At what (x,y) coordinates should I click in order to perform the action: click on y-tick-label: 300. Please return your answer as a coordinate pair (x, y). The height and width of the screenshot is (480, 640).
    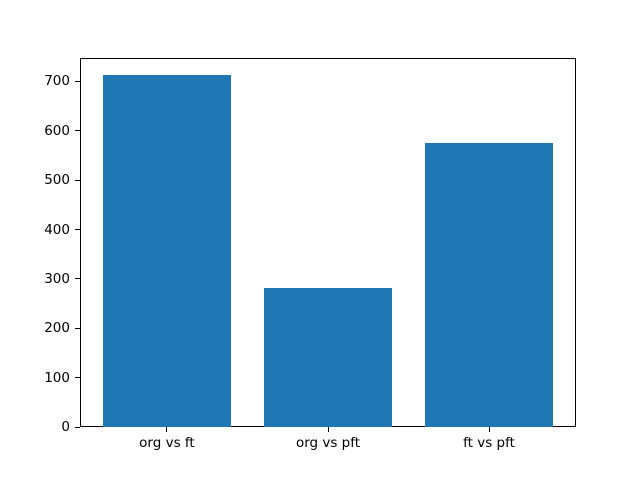
    Looking at the image, I should click on (57, 278).